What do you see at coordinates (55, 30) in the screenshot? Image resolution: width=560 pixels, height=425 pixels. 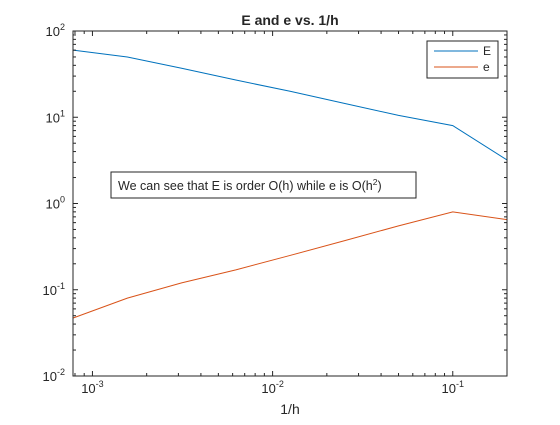 I see `y-tick-label: 10²` at bounding box center [55, 30].